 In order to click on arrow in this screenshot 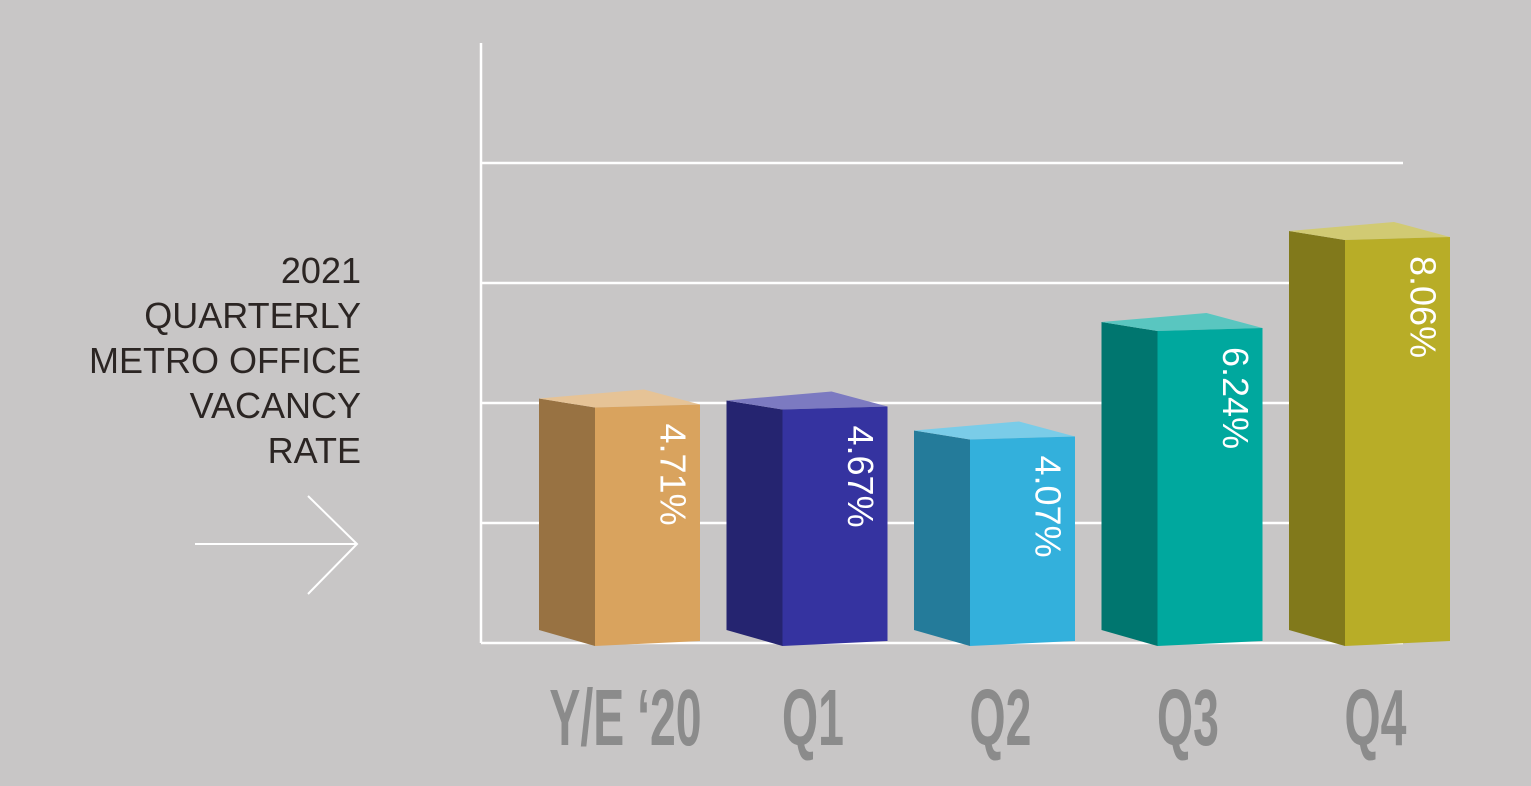, I will do `click(277, 545)`.